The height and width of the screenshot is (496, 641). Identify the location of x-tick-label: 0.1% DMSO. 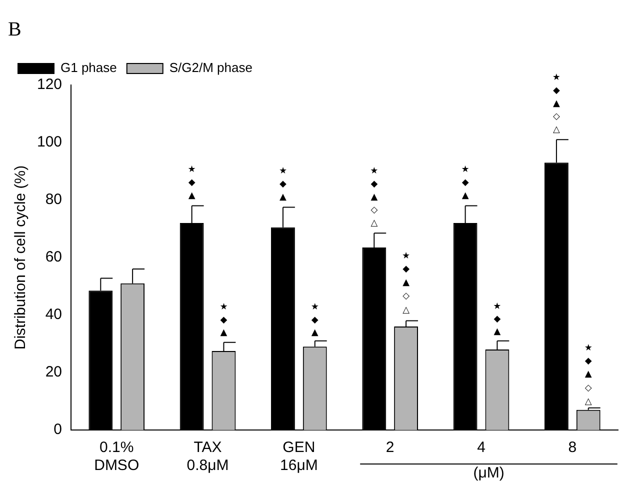
(117, 456).